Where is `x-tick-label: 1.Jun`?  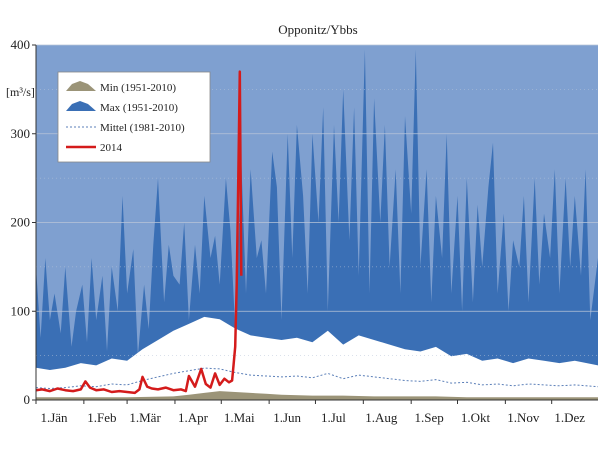
x-tick-label: 1.Jun is located at coordinates (287, 417).